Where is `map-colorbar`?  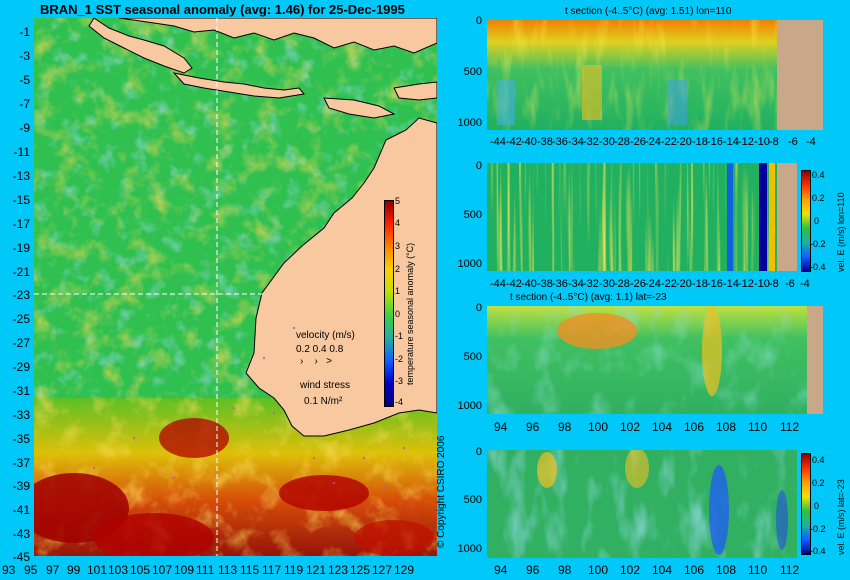 map-colorbar is located at coordinates (389, 303).